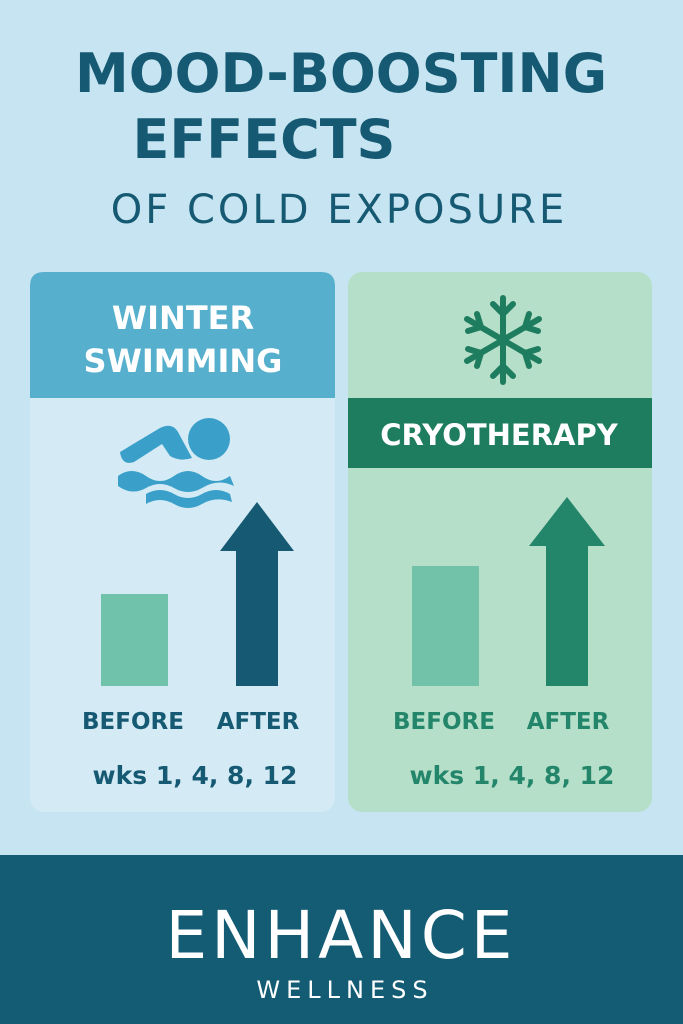  Describe the element at coordinates (183, 361) in the screenshot. I see `panel-title: SWIMMING` at that location.